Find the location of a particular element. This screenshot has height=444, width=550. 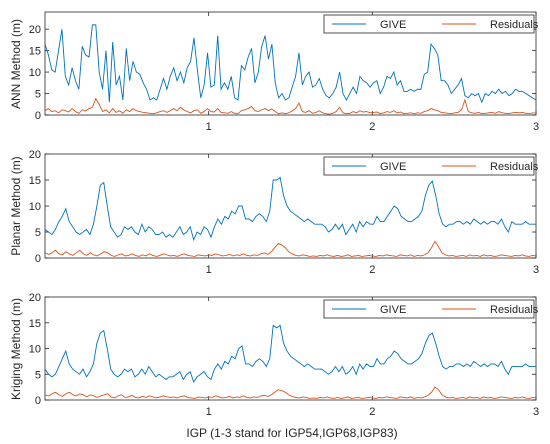

ylabel-ann: ANN Method (m) is located at coordinates (16, 64).